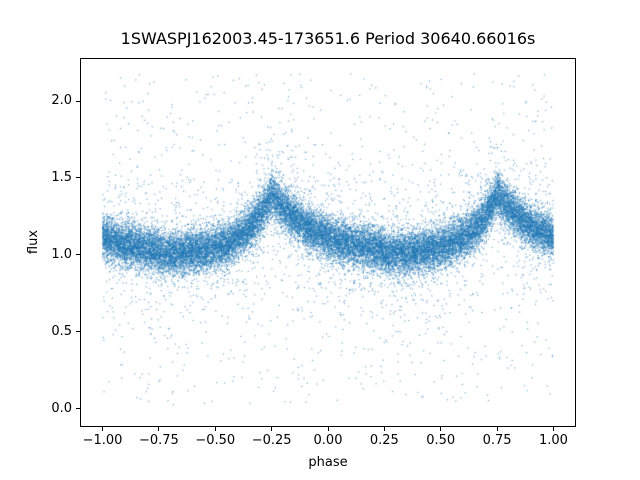  What do you see at coordinates (328, 462) in the screenshot?
I see `x-axis-label: phase` at bounding box center [328, 462].